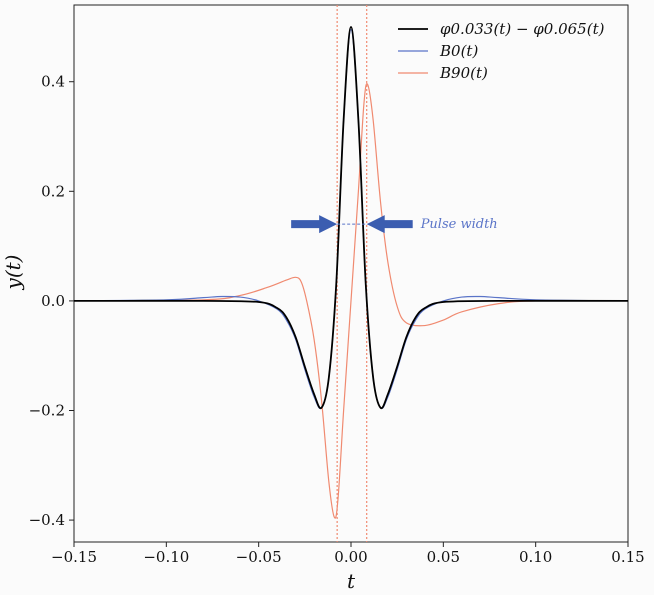 The height and width of the screenshot is (595, 654). What do you see at coordinates (459, 224) in the screenshot?
I see `pulse-width-label: Pulse width` at bounding box center [459, 224].